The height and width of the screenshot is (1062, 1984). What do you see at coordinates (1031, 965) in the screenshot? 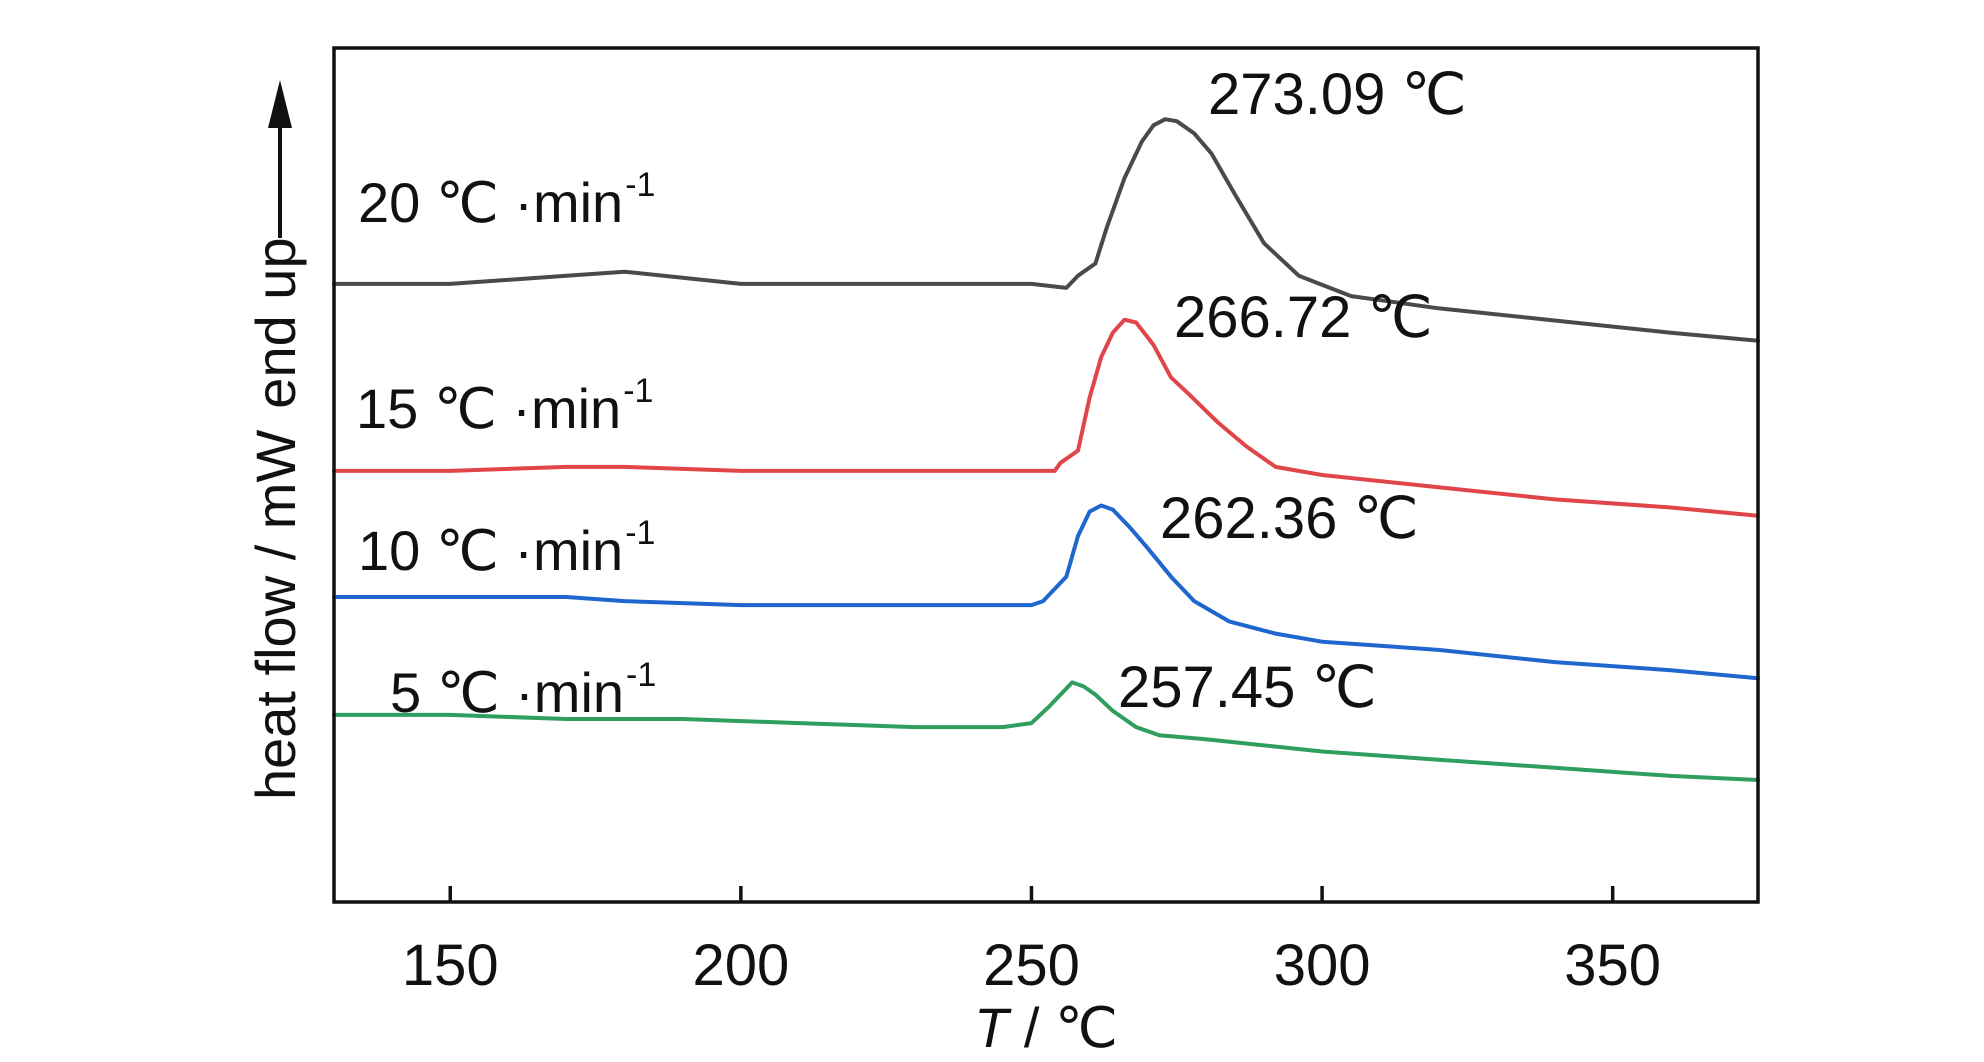
I see `x-tick-label-2: 250` at bounding box center [1031, 965].